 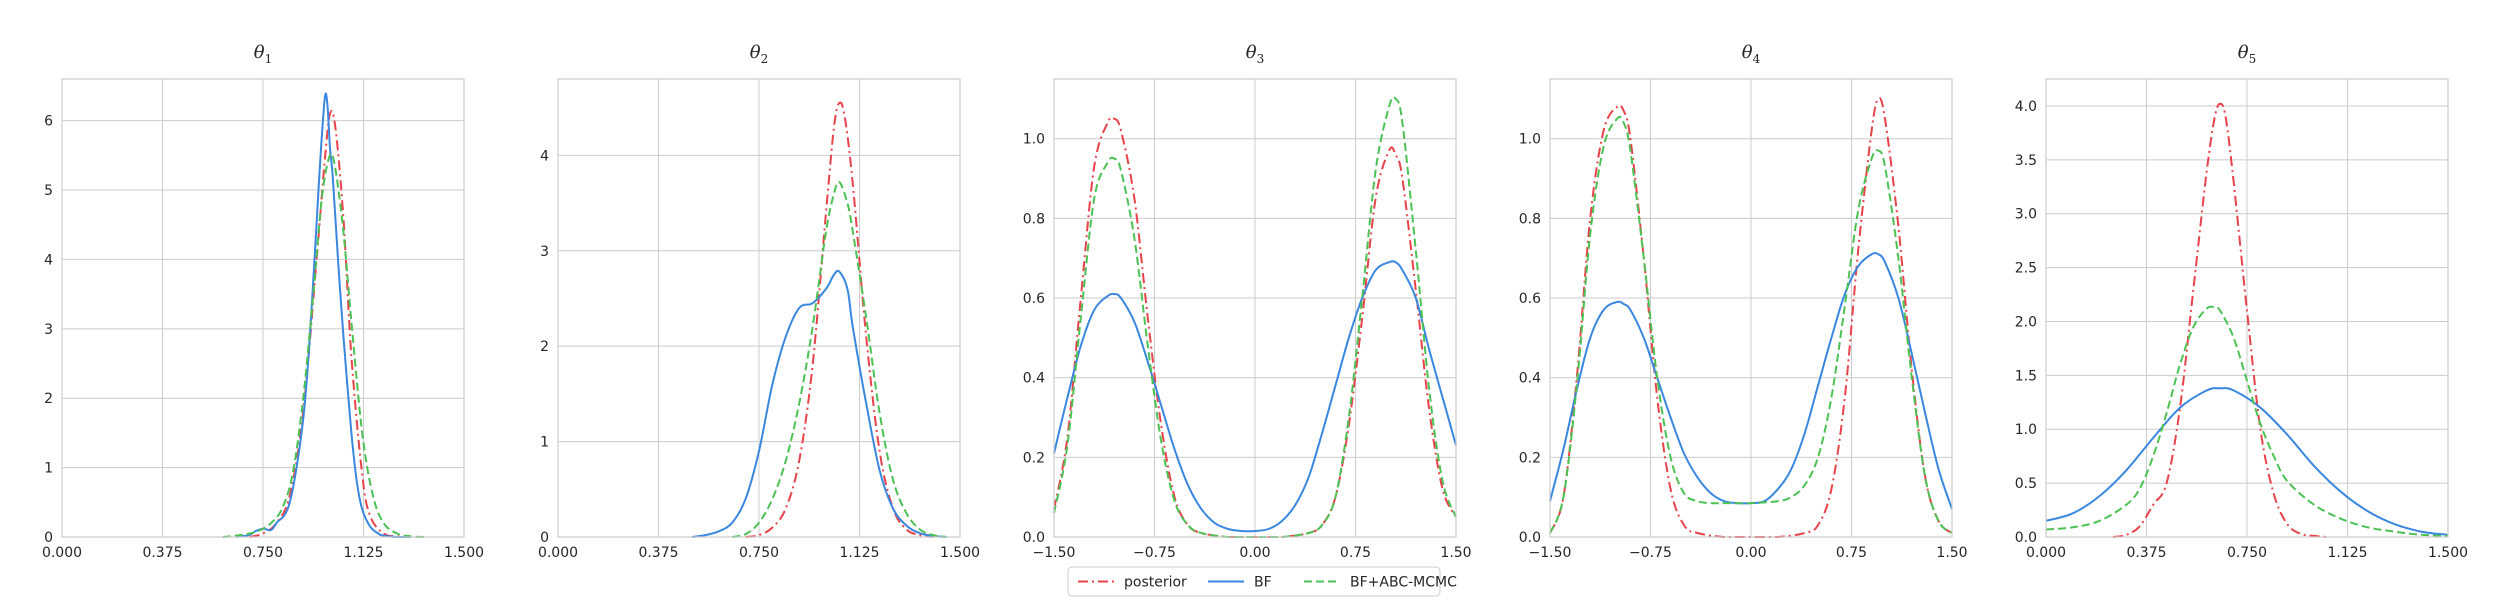 I want to click on panel-title-subscript: 4, so click(x=1757, y=59).